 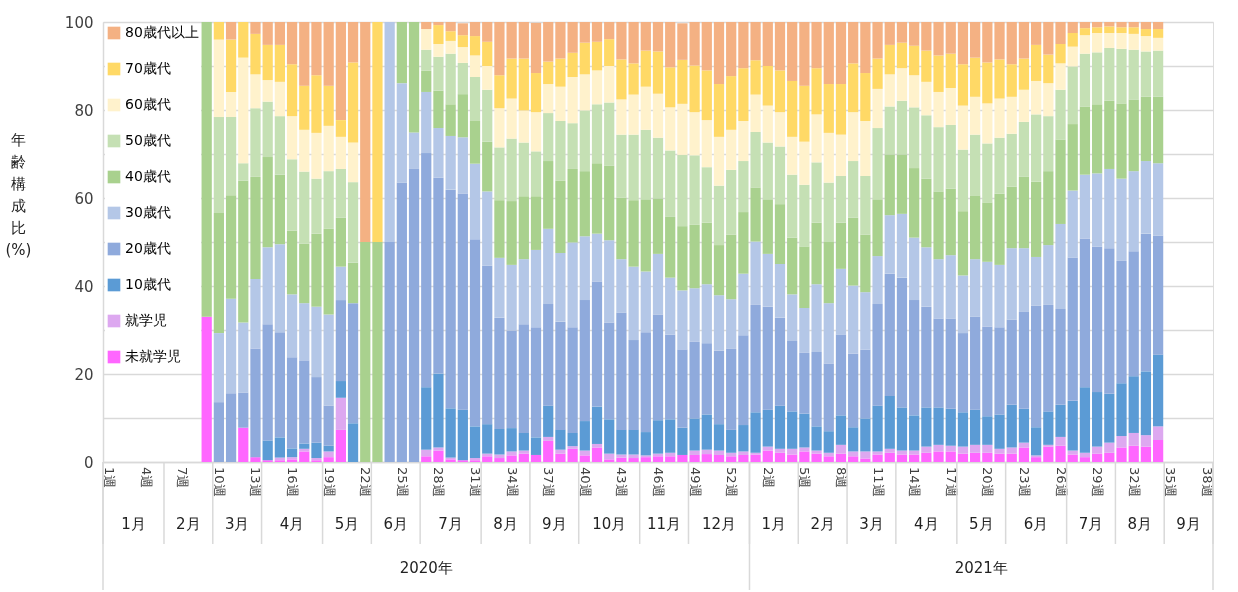 I want to click on x-tick-label: 25週, so click(x=402, y=482).